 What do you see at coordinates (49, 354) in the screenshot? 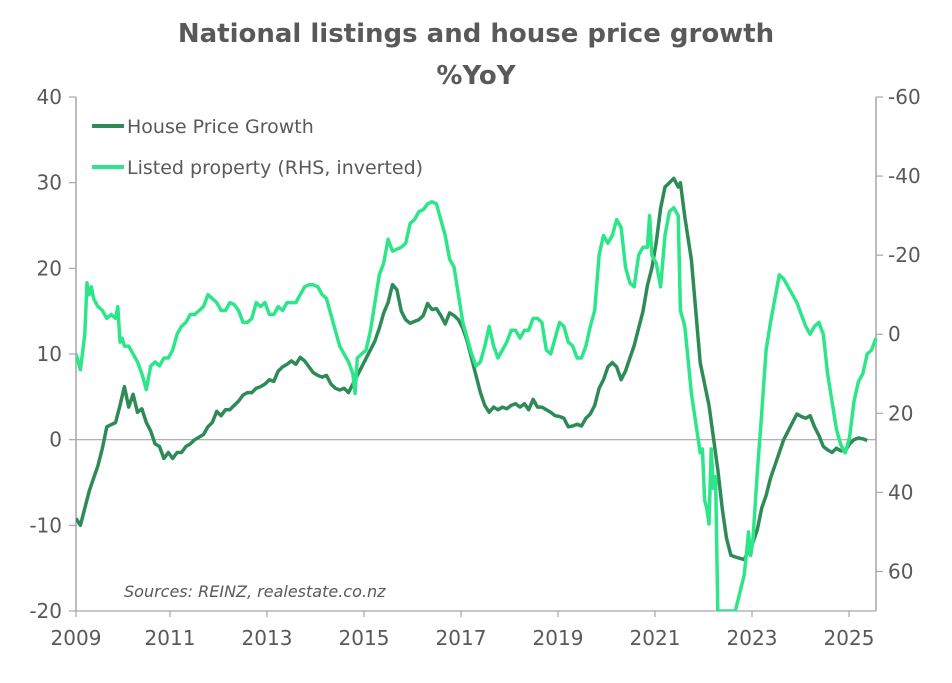
I see `left-tick-label: 10` at bounding box center [49, 354].